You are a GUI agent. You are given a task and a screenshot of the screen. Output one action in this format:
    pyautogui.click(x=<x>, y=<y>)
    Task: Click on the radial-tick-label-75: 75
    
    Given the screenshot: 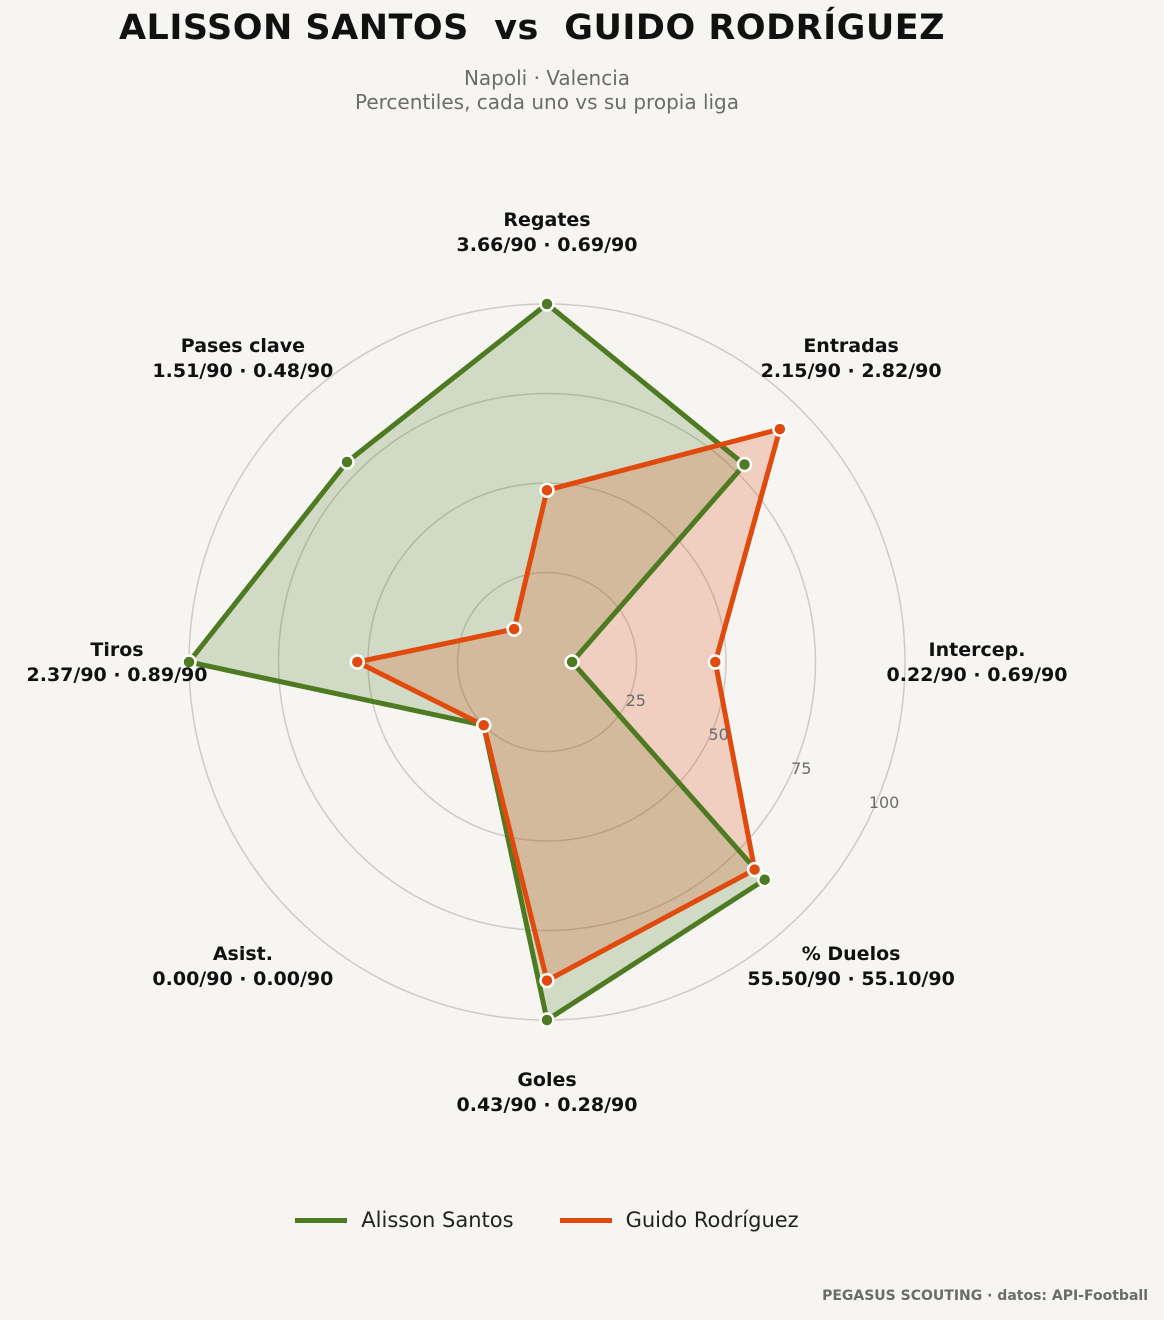 What is the action you would take?
    pyautogui.click(x=801, y=768)
    